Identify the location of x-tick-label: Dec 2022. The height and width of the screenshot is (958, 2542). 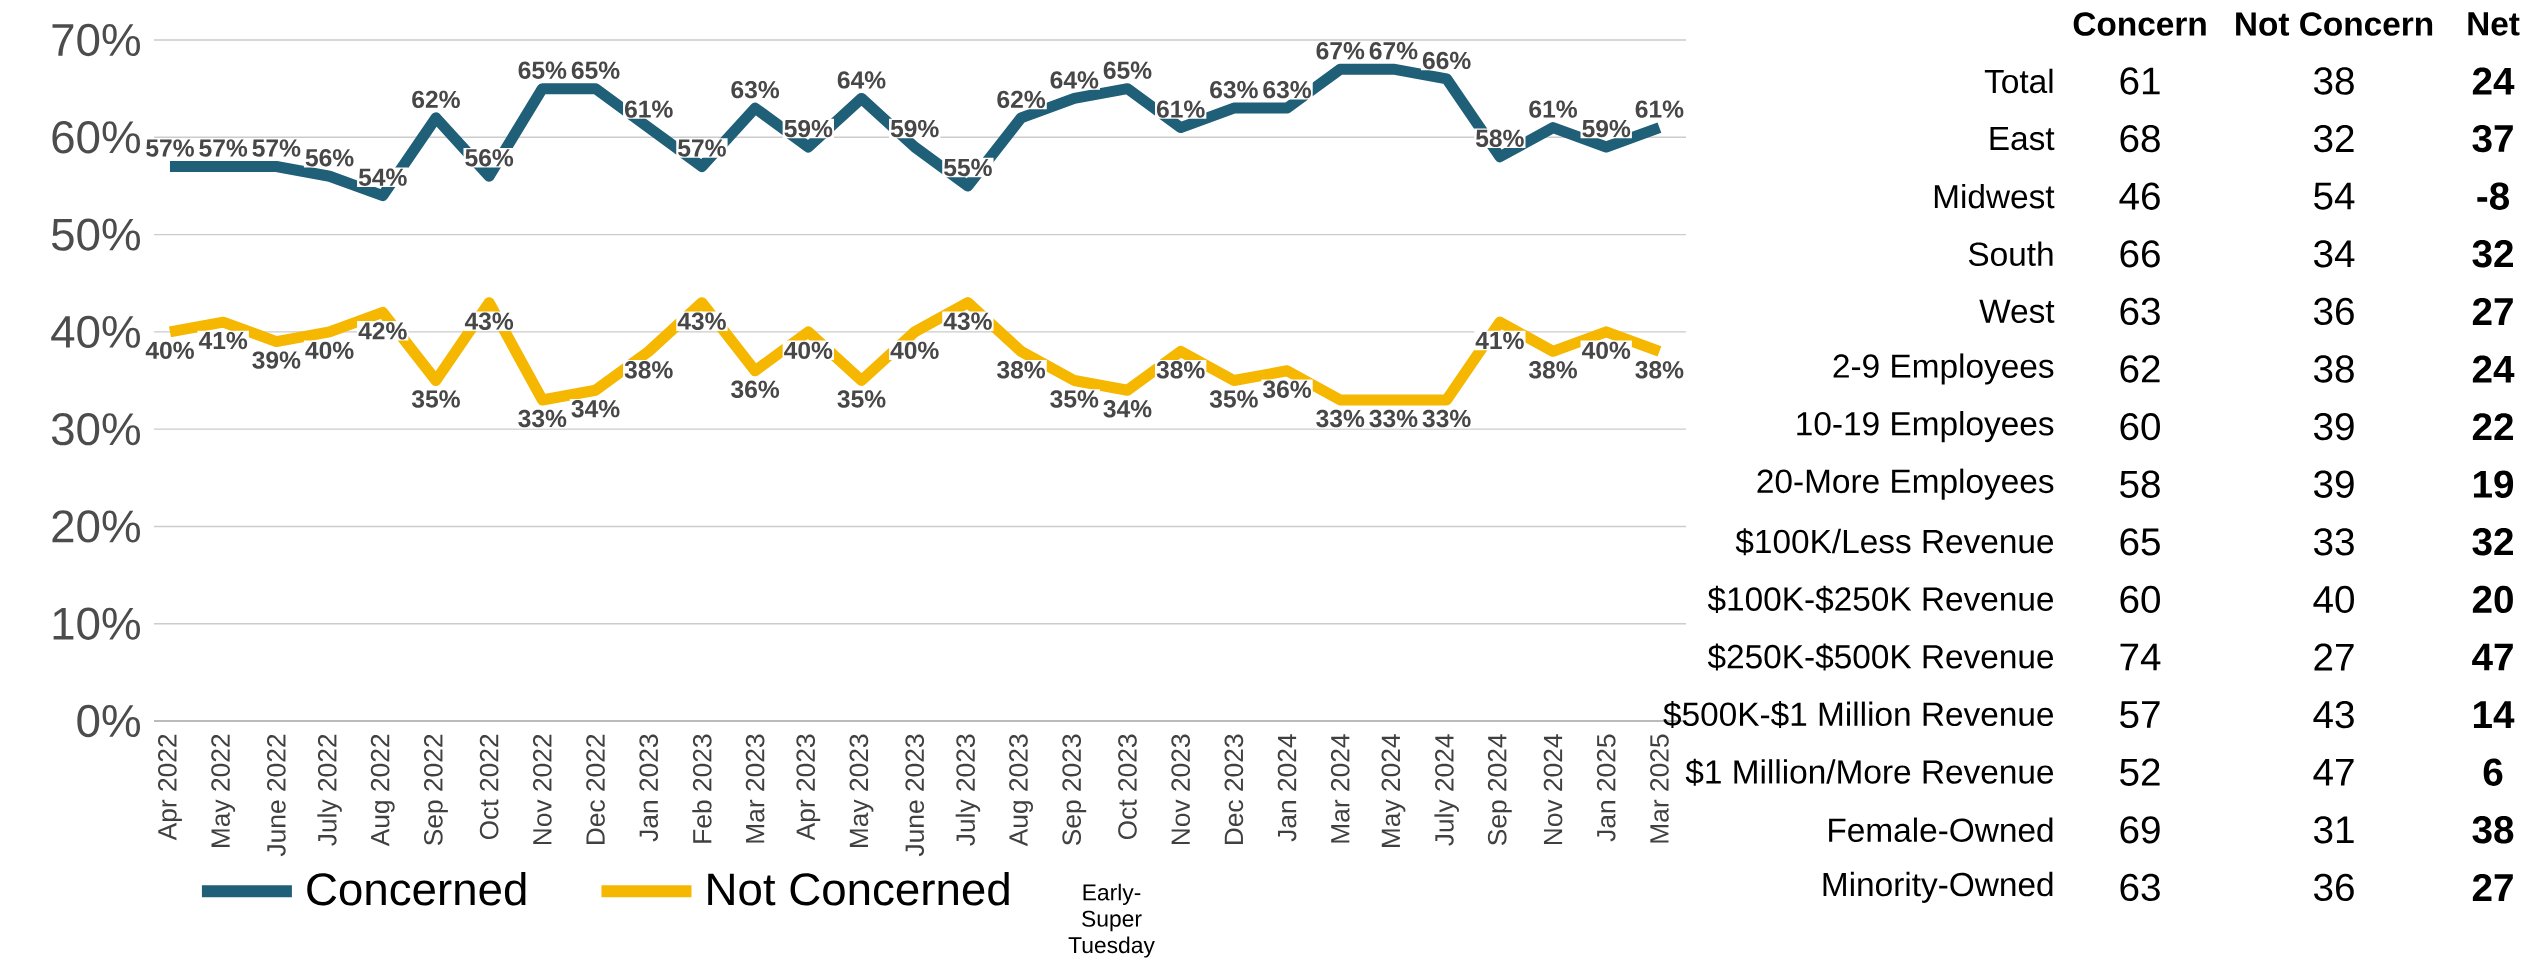
(595, 789).